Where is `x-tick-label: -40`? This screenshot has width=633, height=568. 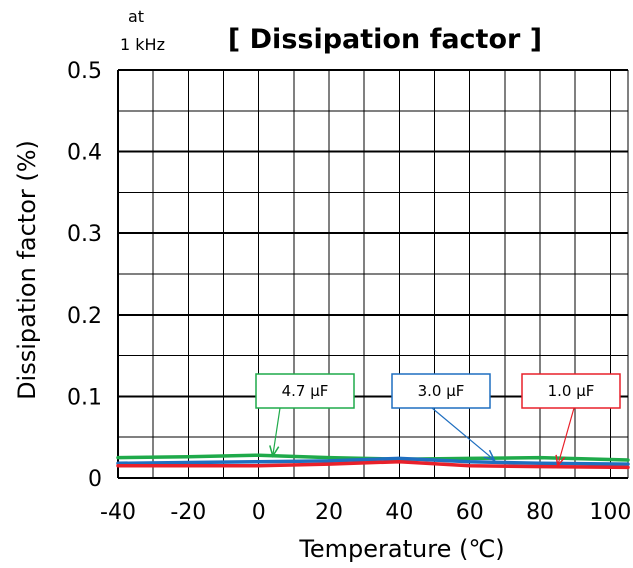 x-tick-label: -40 is located at coordinates (118, 512).